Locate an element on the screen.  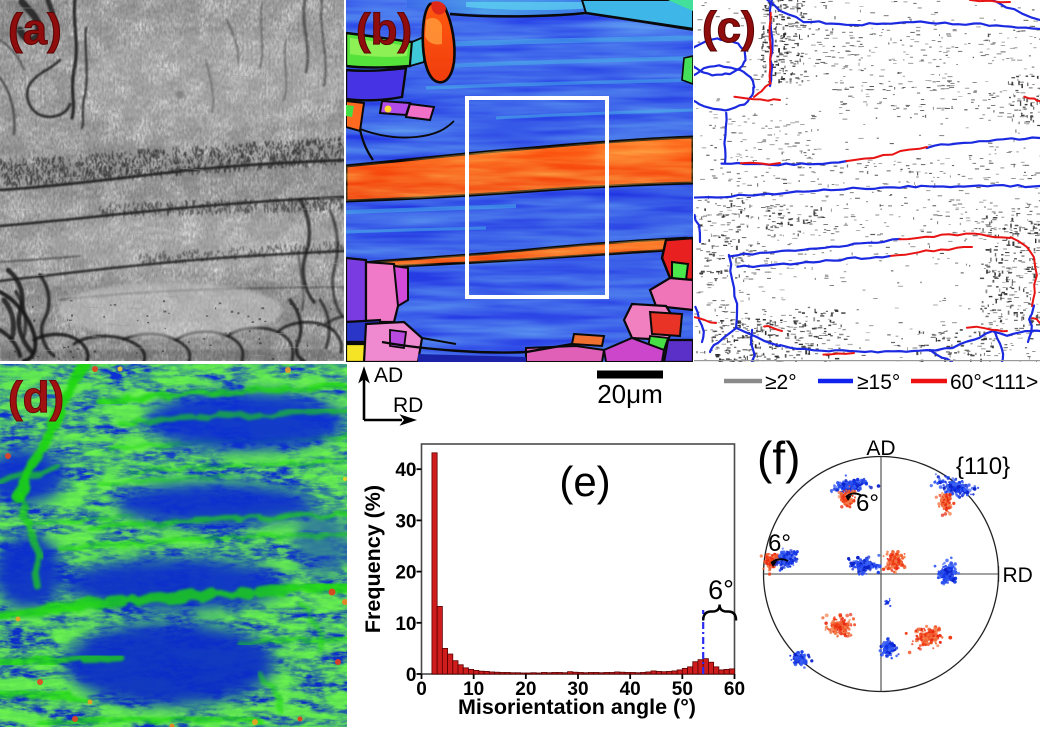
svg-text: (a) is located at coordinates (35, 29).